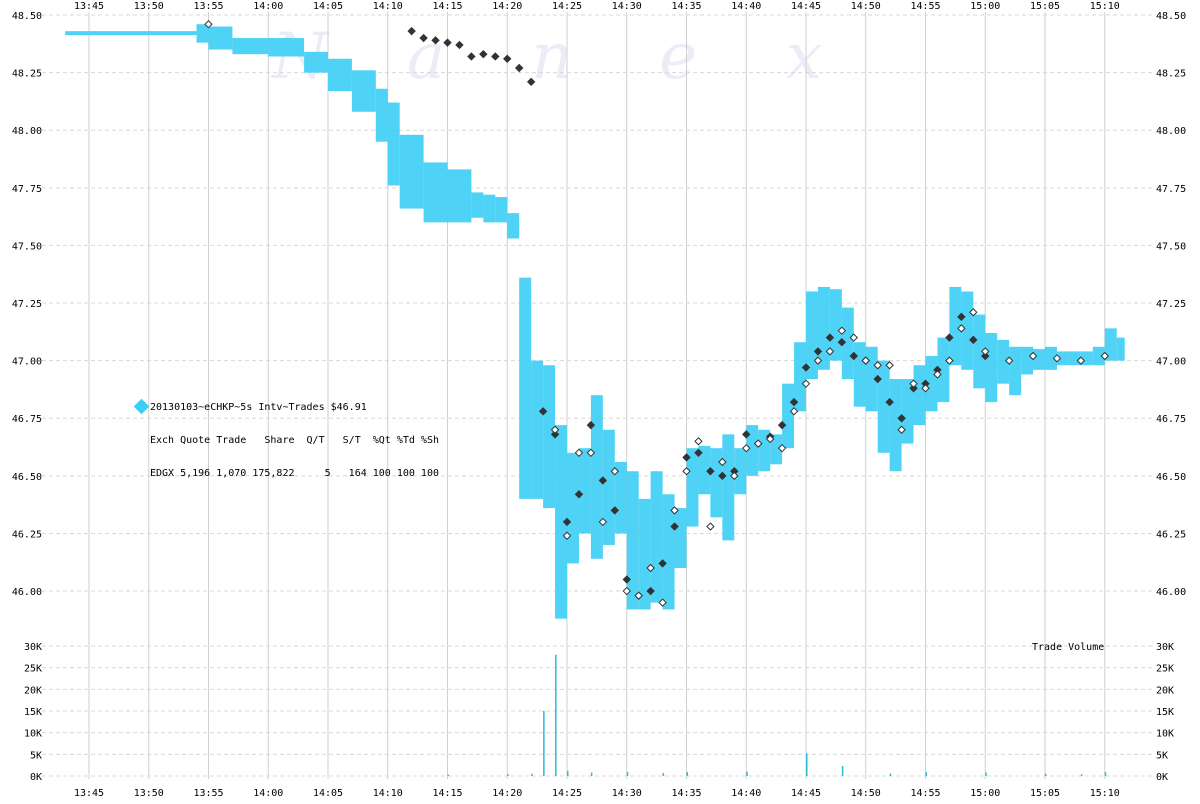 Image resolution: width=1200 pixels, height=804 pixels. I want to click on volume-tick-label: 5K, so click(1162, 755).